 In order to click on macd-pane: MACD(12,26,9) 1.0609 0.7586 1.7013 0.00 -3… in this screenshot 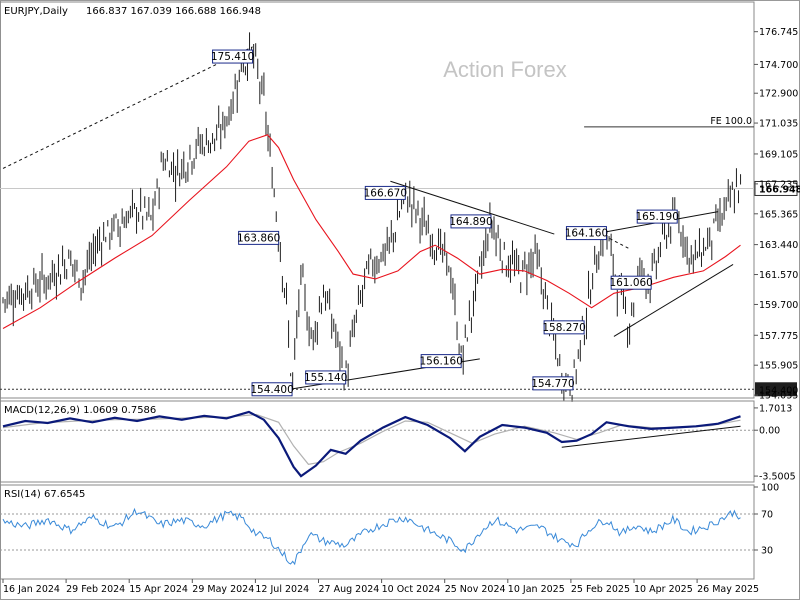, I will do `click(398, 441)`.